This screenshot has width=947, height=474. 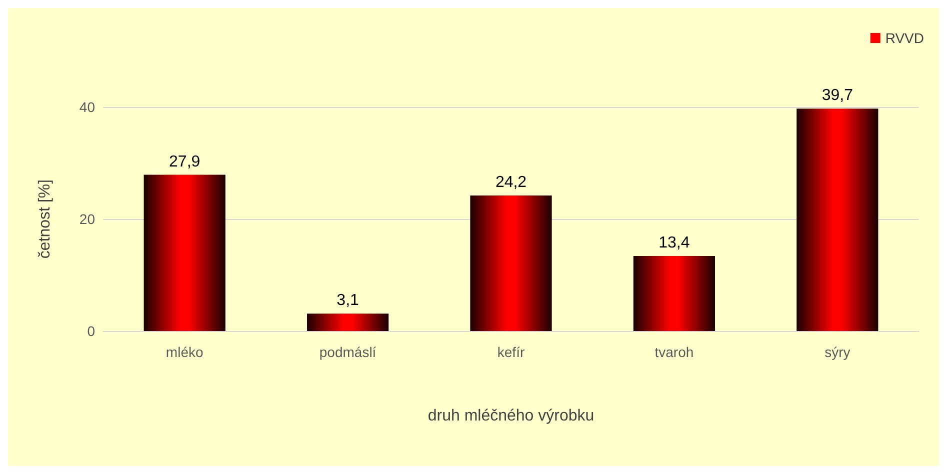 I want to click on x-tick-label: mléko, so click(x=185, y=352).